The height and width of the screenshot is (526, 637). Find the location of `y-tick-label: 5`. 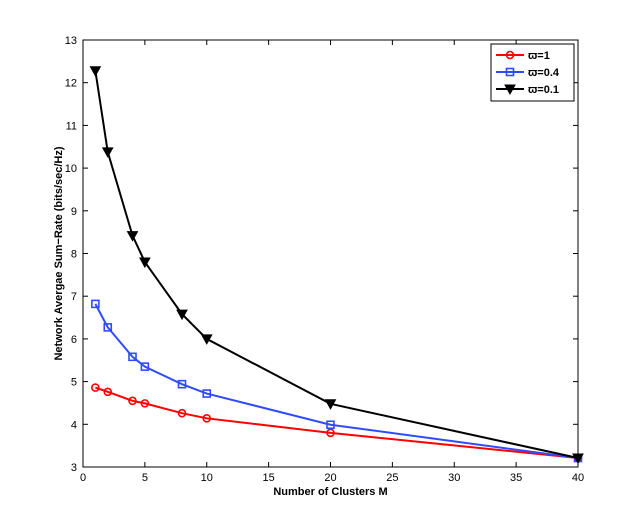

y-tick-label: 5 is located at coordinates (74, 383).